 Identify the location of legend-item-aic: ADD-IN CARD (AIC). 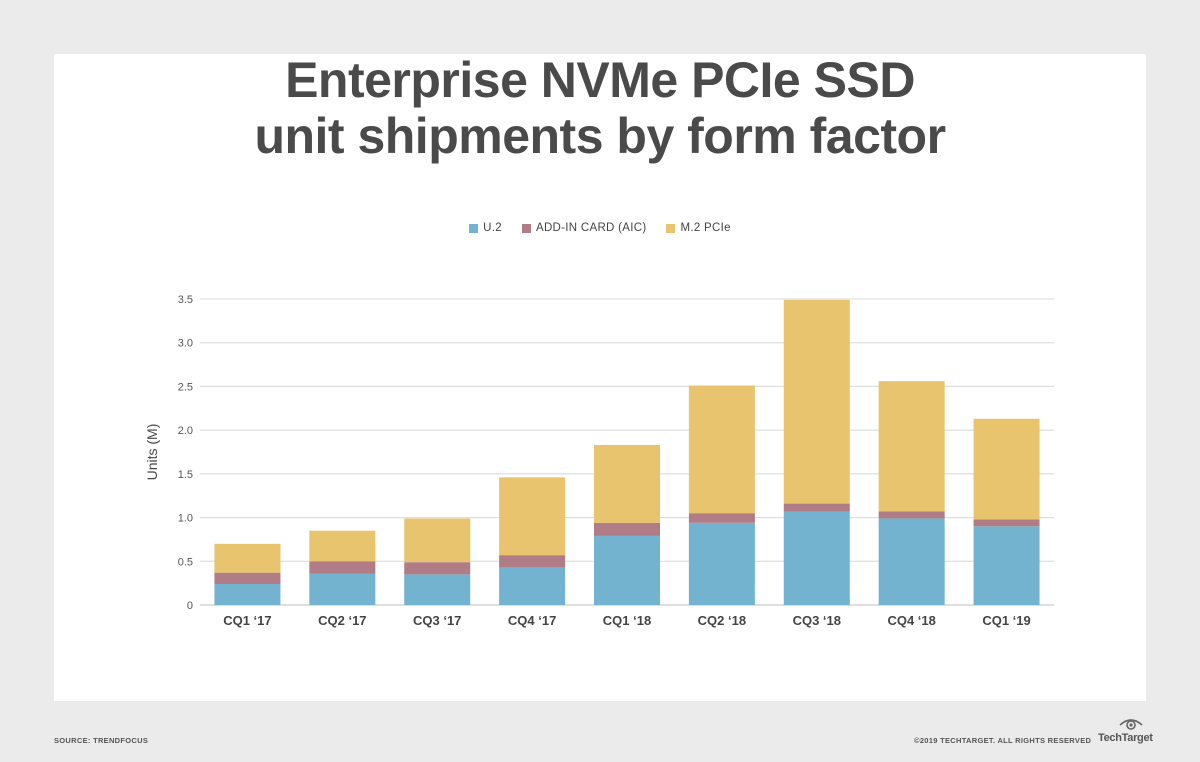
(584, 228).